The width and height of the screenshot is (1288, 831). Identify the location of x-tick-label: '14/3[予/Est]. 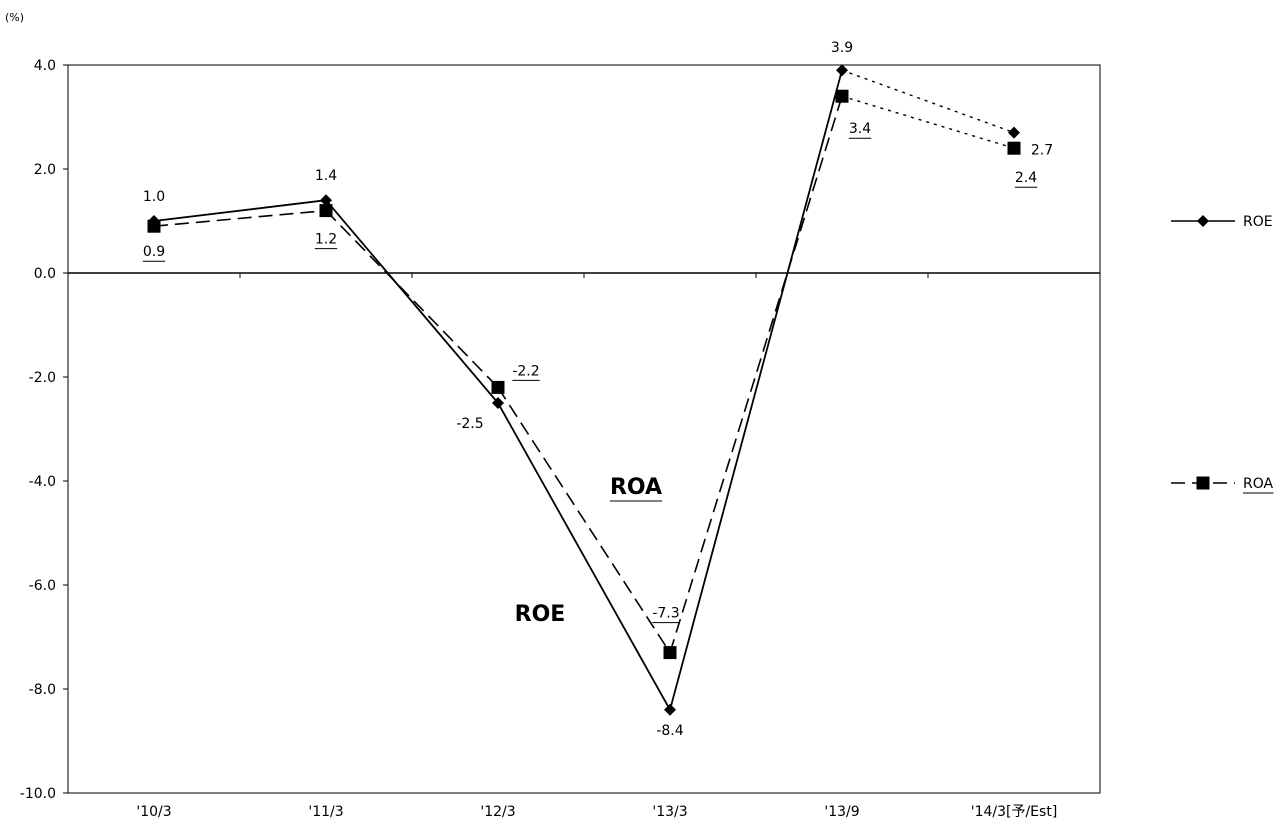
(1014, 812).